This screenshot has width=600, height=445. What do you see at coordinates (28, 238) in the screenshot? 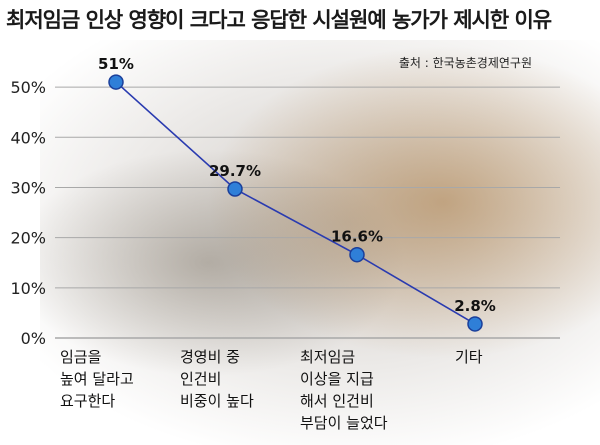
I see `y-tick-label: 20%` at bounding box center [28, 238].